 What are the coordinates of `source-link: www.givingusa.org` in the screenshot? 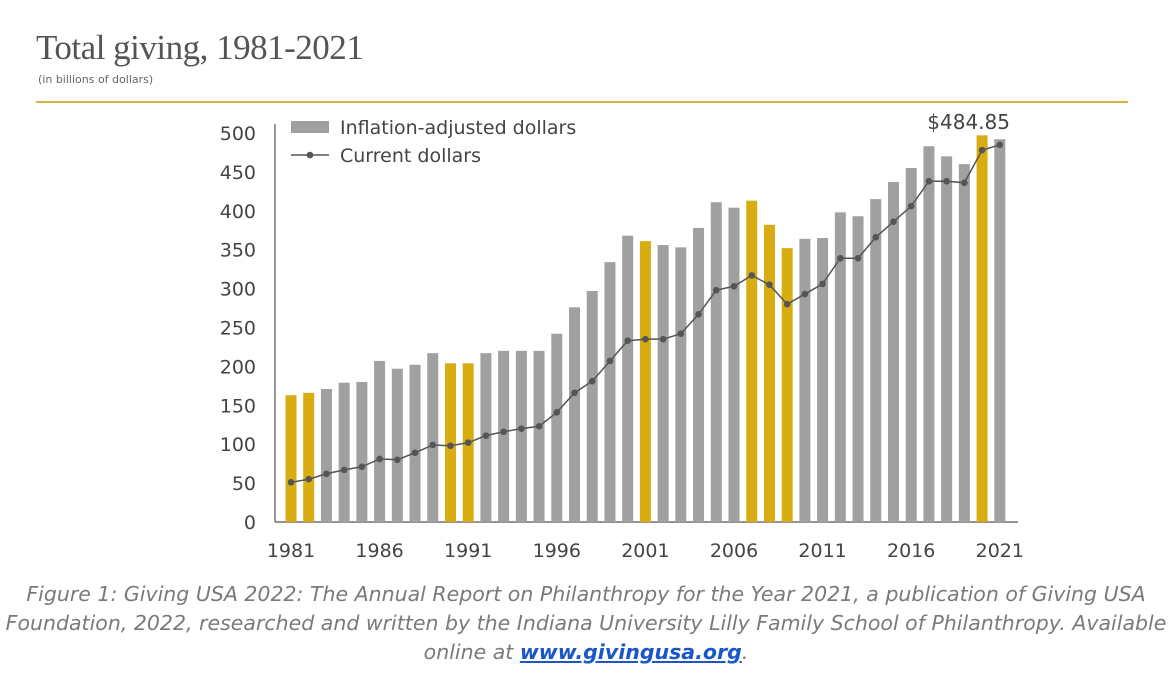 It's located at (630, 652).